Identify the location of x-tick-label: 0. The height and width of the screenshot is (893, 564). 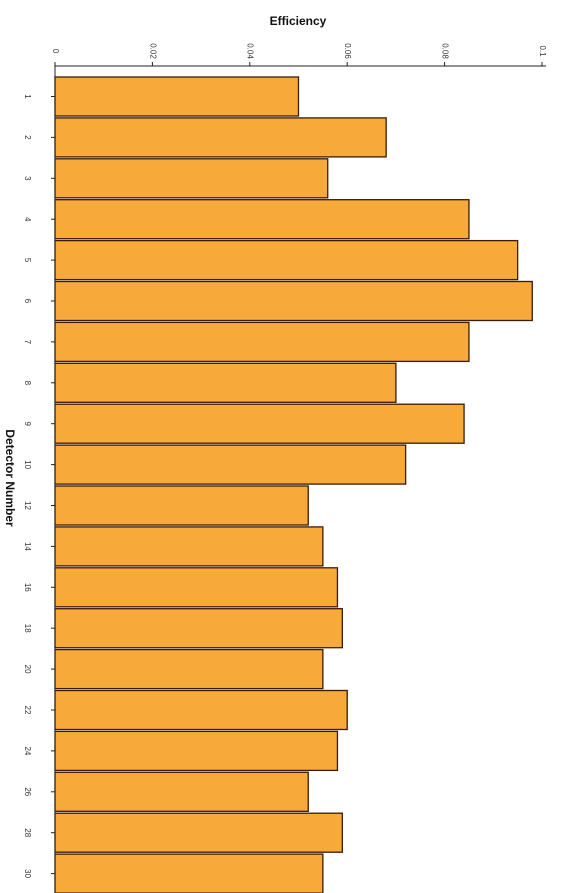
(55, 51).